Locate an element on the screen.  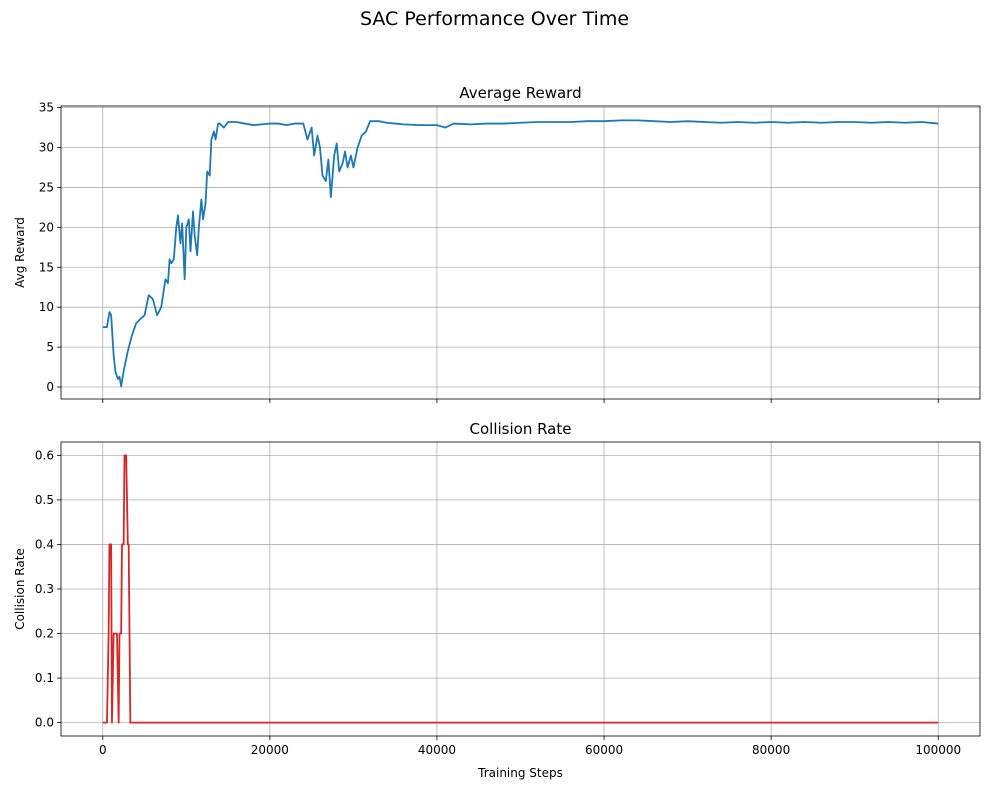
collision-ytick-label-1: 0.1 is located at coordinates (44, 678).